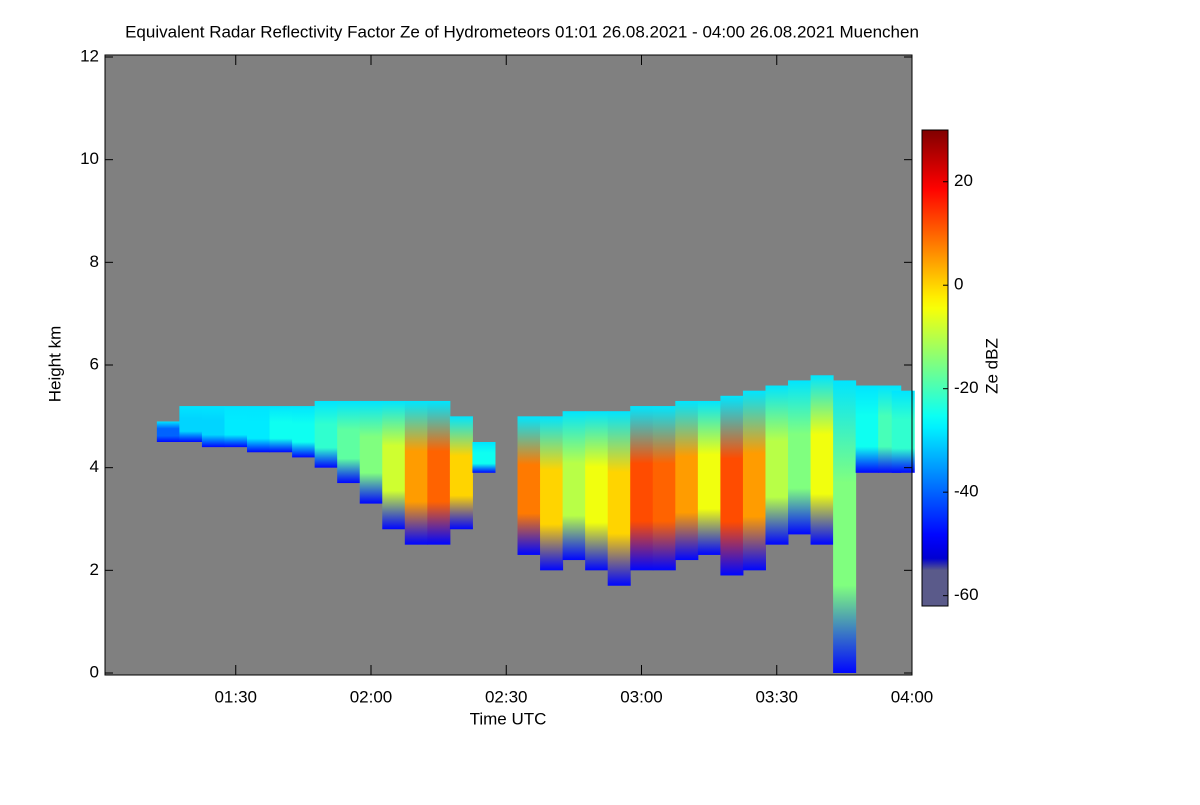  What do you see at coordinates (508, 718) in the screenshot?
I see `x-axis-label: Time UTC` at bounding box center [508, 718].